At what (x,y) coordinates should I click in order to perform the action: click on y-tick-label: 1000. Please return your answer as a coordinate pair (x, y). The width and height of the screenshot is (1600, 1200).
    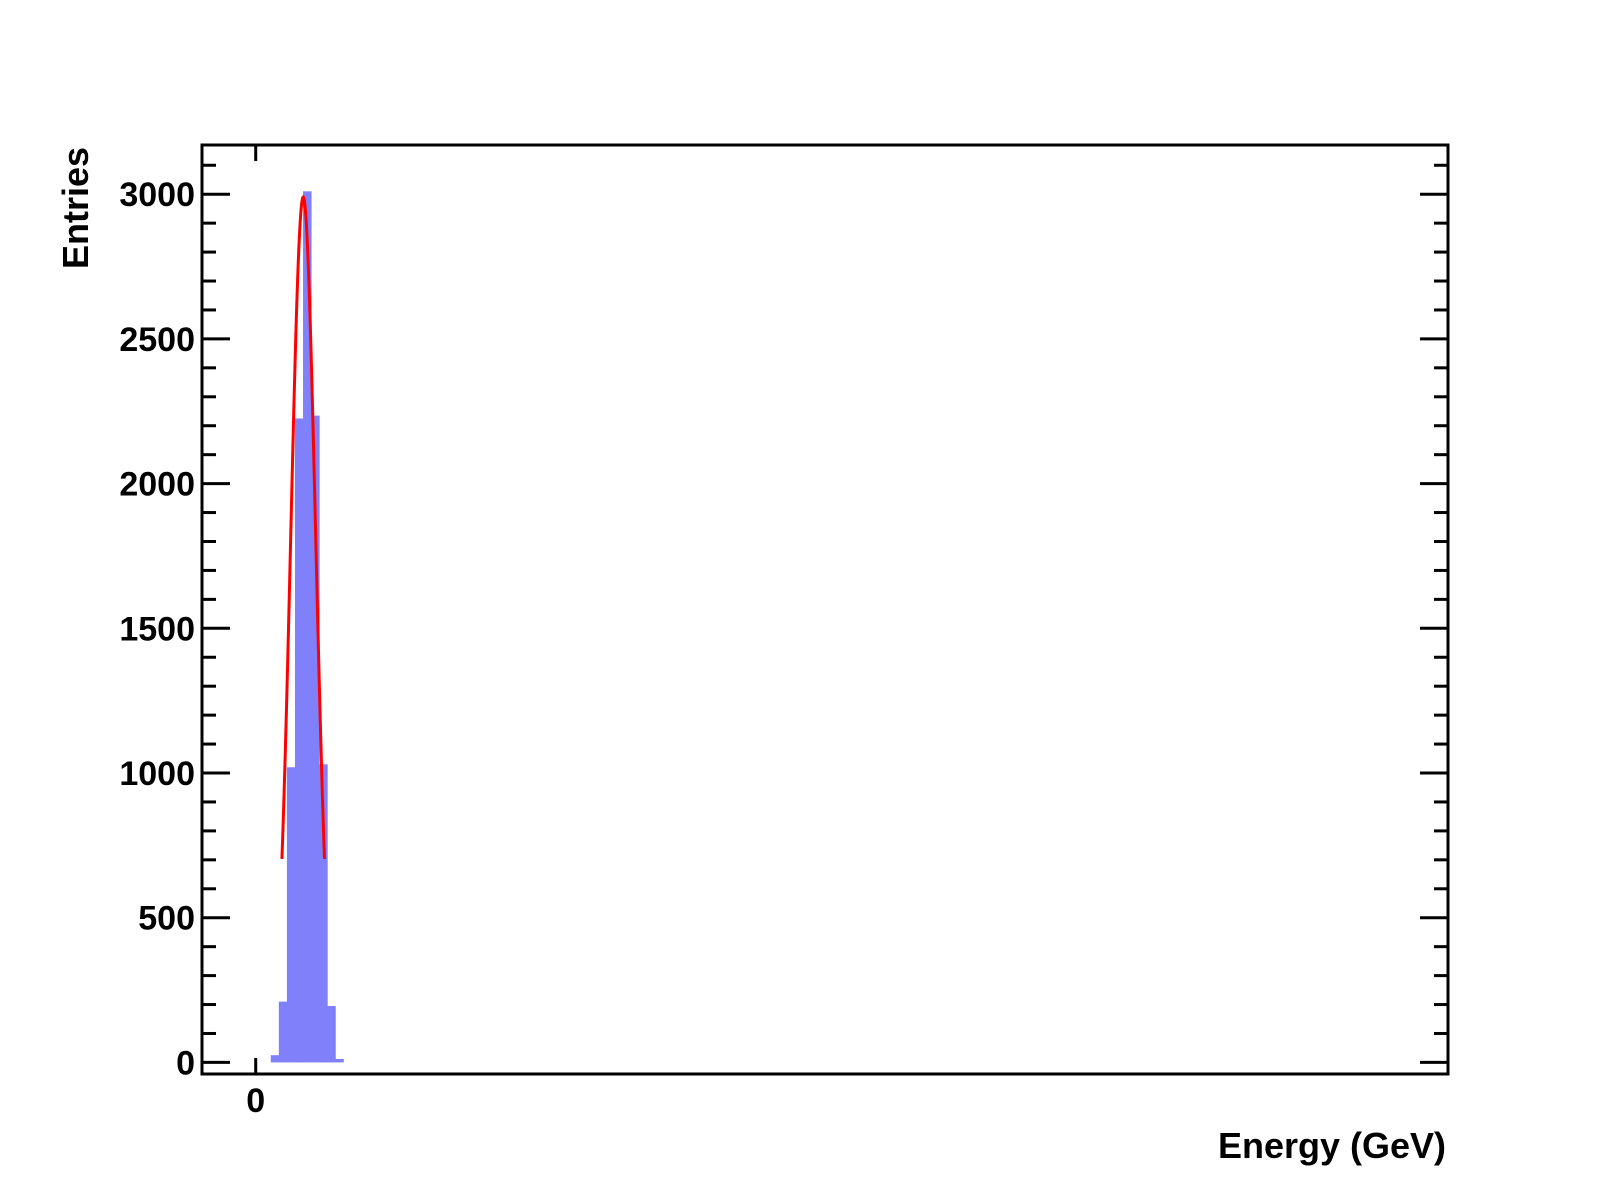
    Looking at the image, I should click on (157, 774).